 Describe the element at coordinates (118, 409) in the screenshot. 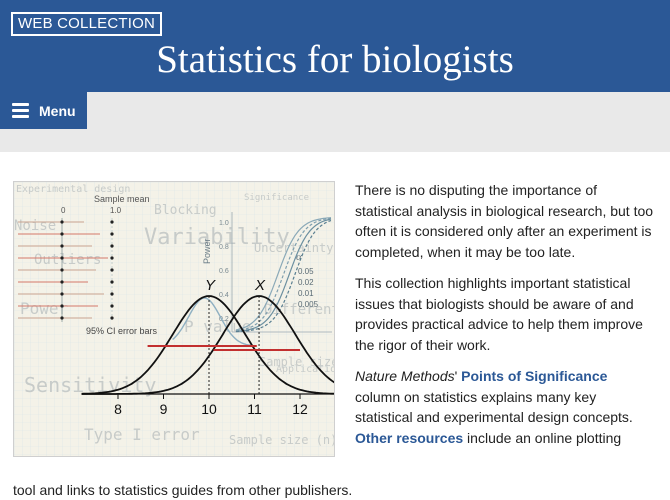

I see `x-tick-label: 8` at that location.